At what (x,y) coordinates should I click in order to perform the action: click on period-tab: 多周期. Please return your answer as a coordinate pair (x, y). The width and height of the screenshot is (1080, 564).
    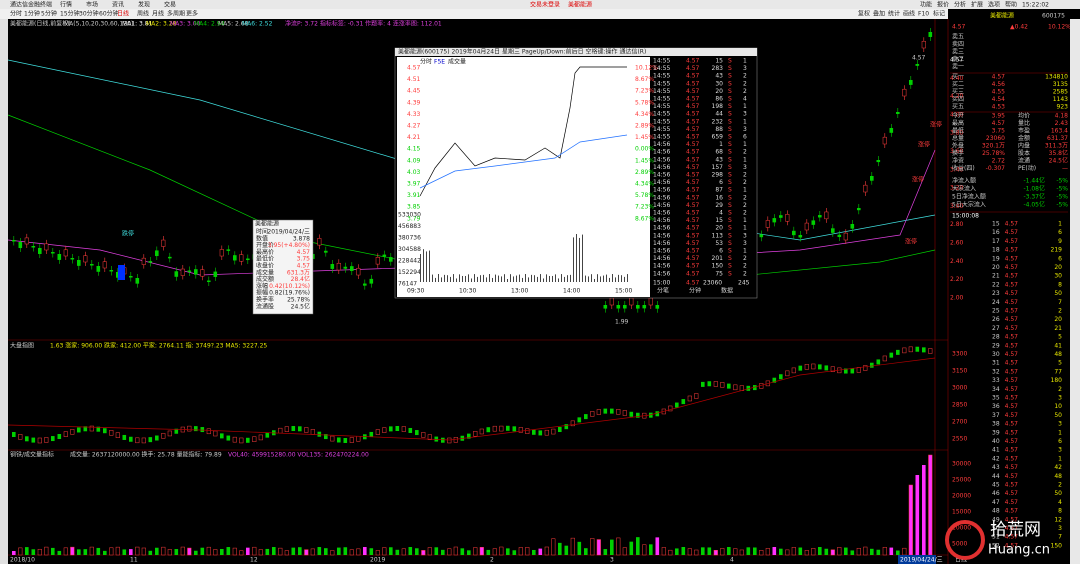
    Looking at the image, I should click on (176, 14).